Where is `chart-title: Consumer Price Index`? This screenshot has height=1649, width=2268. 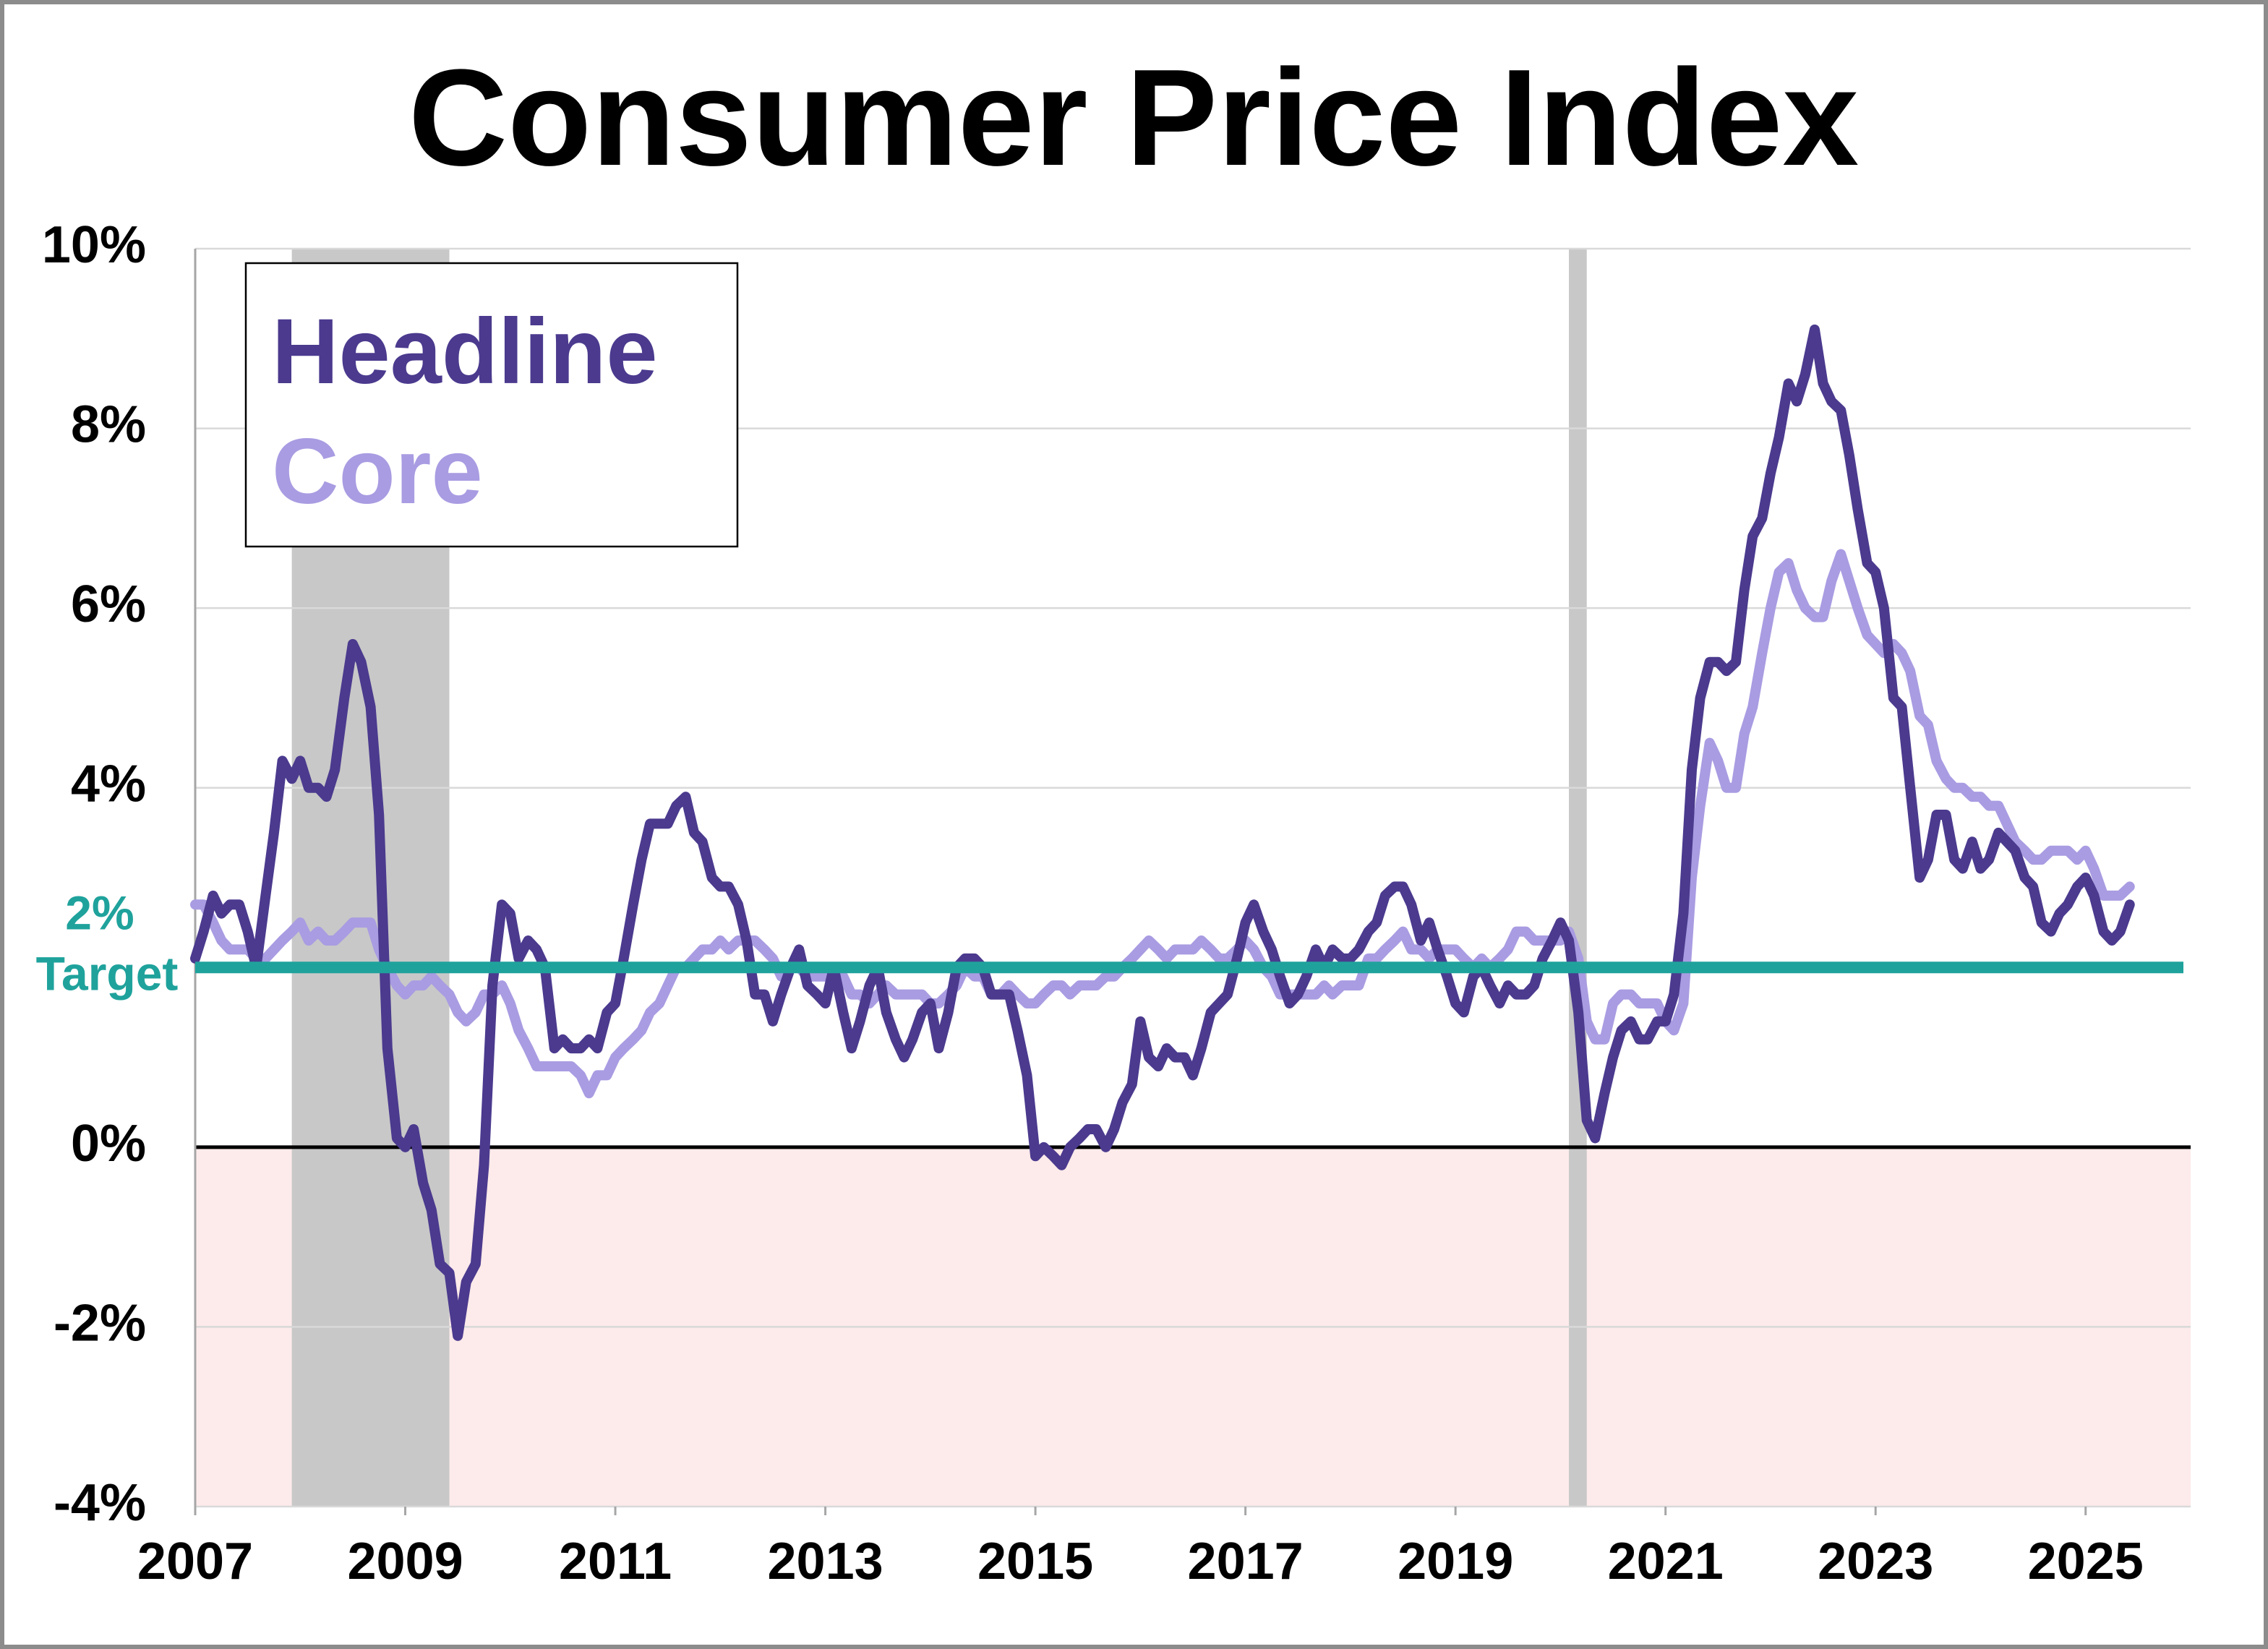 chart-title: Consumer Price Index is located at coordinates (1133, 117).